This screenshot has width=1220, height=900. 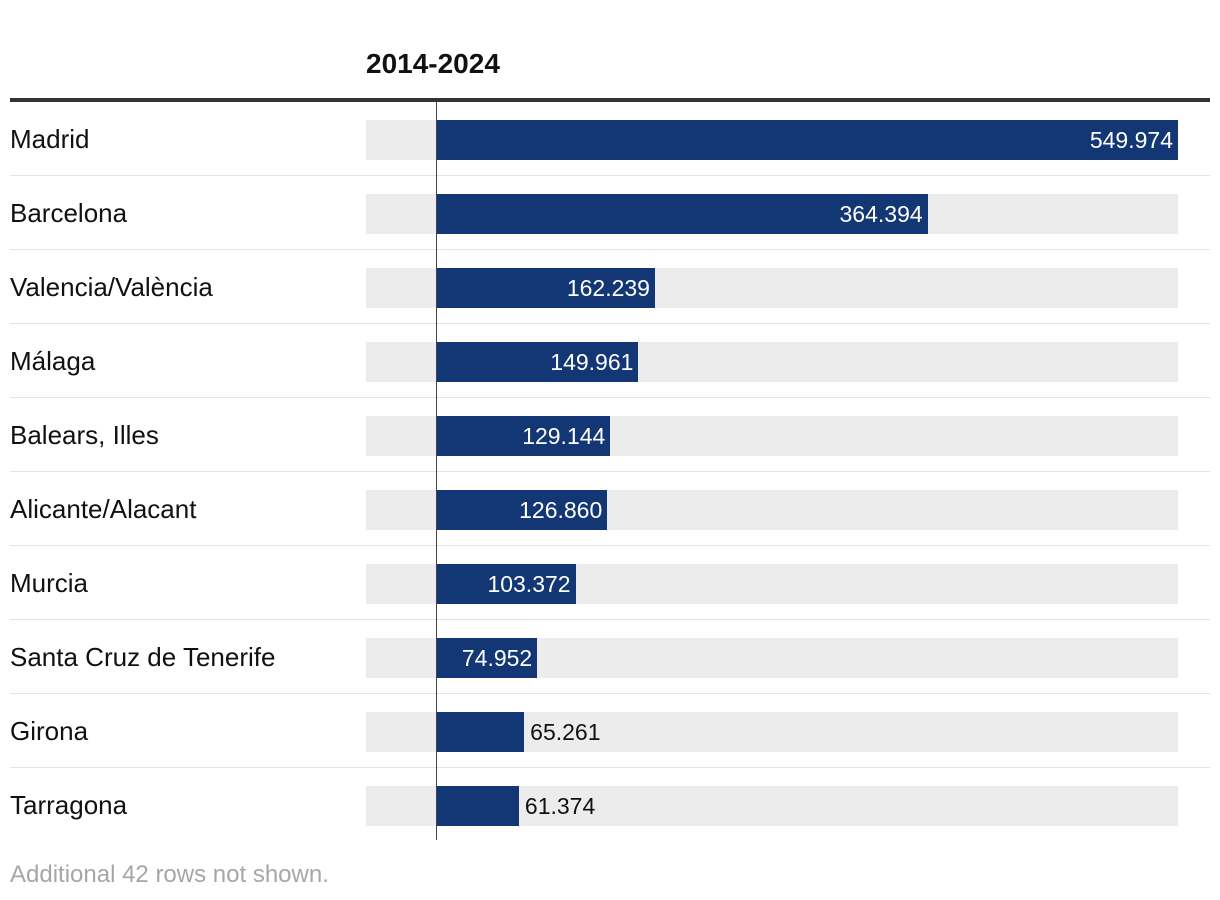 What do you see at coordinates (49, 731) in the screenshot?
I see `category-label: Girona` at bounding box center [49, 731].